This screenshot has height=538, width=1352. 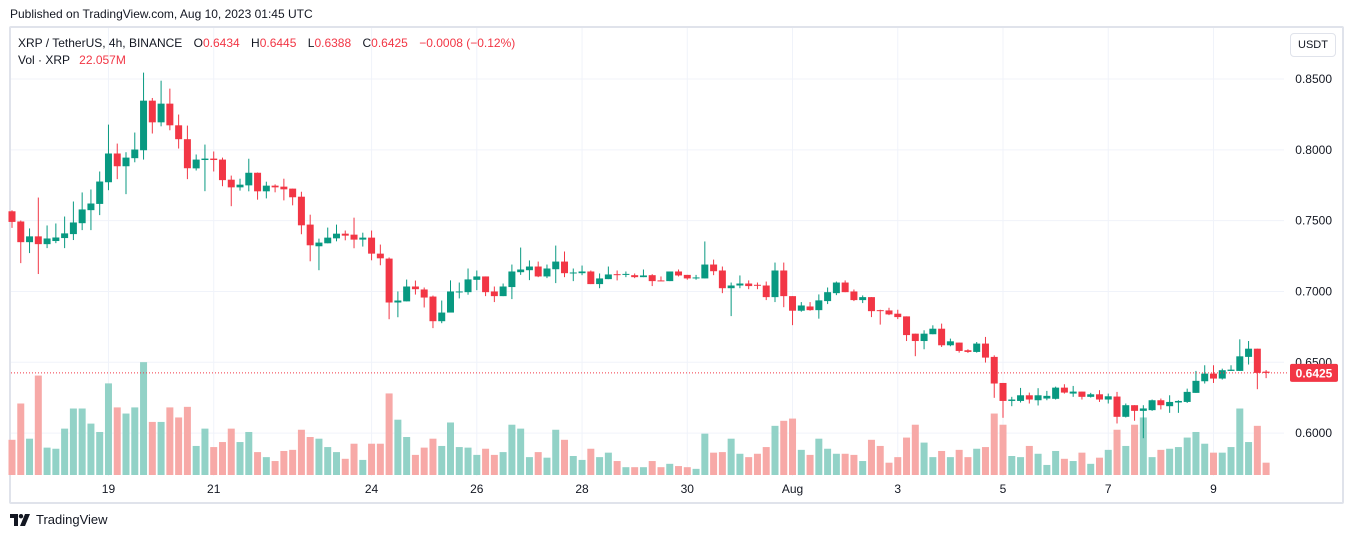 What do you see at coordinates (278, 43) in the screenshot?
I see `high-value: 0.6445` at bounding box center [278, 43].